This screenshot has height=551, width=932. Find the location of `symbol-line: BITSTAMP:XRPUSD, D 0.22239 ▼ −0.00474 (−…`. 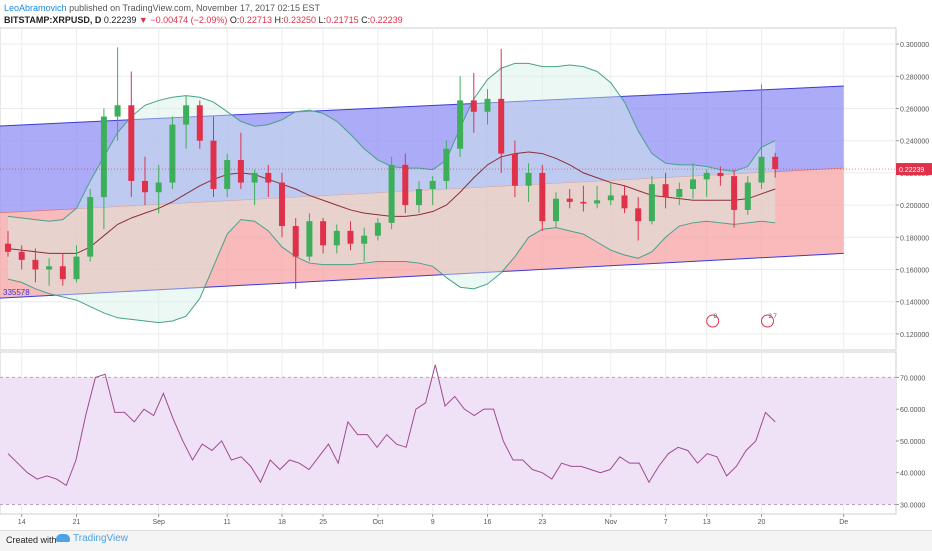

symbol-line: BITSTAMP:XRPUSD, D 0.22239 ▼ −0.00474 (−… is located at coordinates (203, 20).